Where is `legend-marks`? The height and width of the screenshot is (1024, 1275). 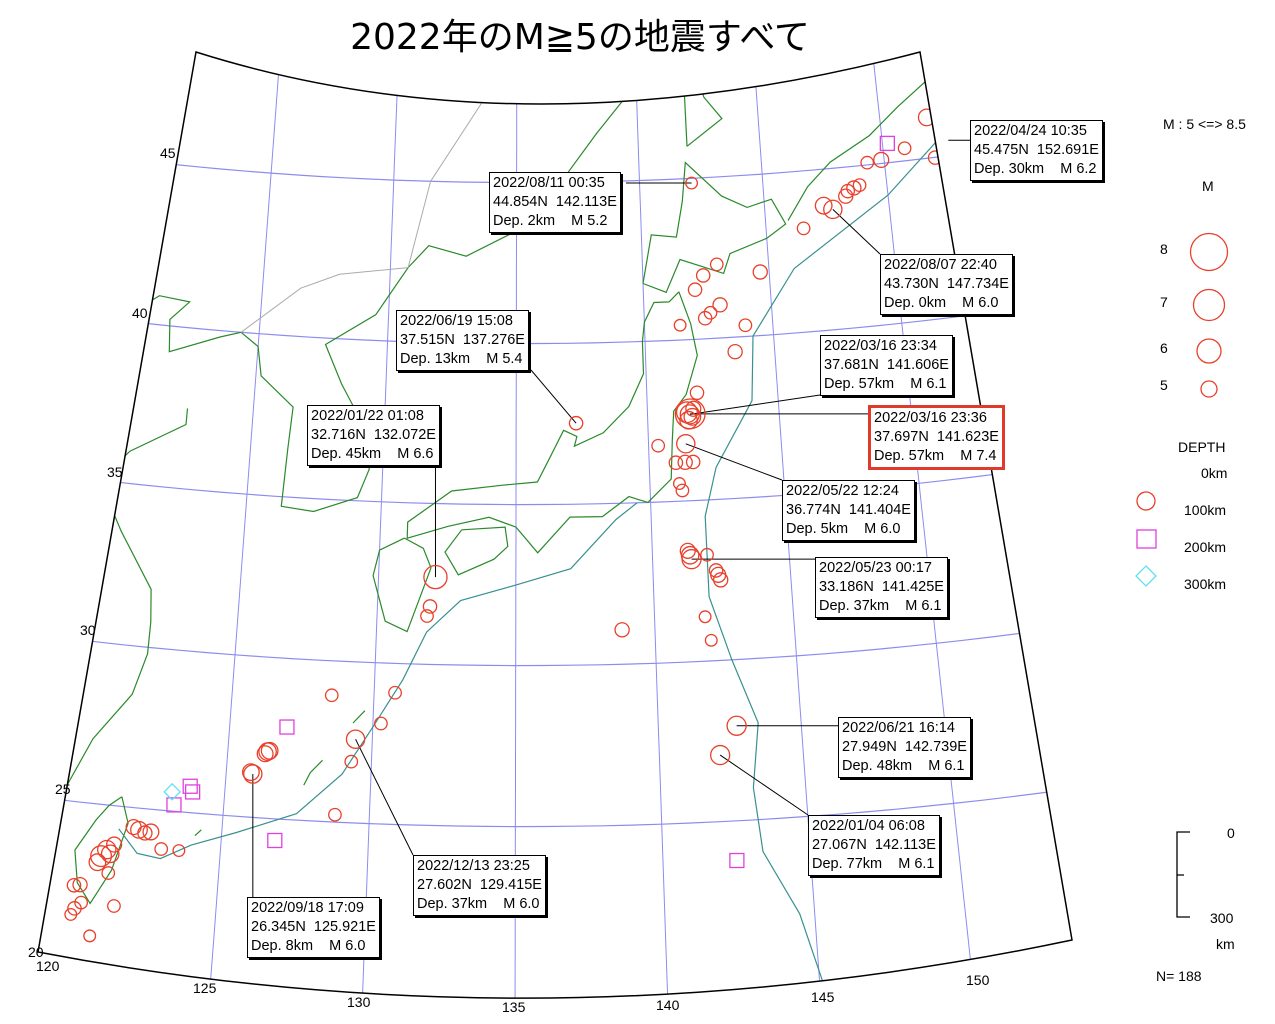
legend-marks is located at coordinates (1182, 575).